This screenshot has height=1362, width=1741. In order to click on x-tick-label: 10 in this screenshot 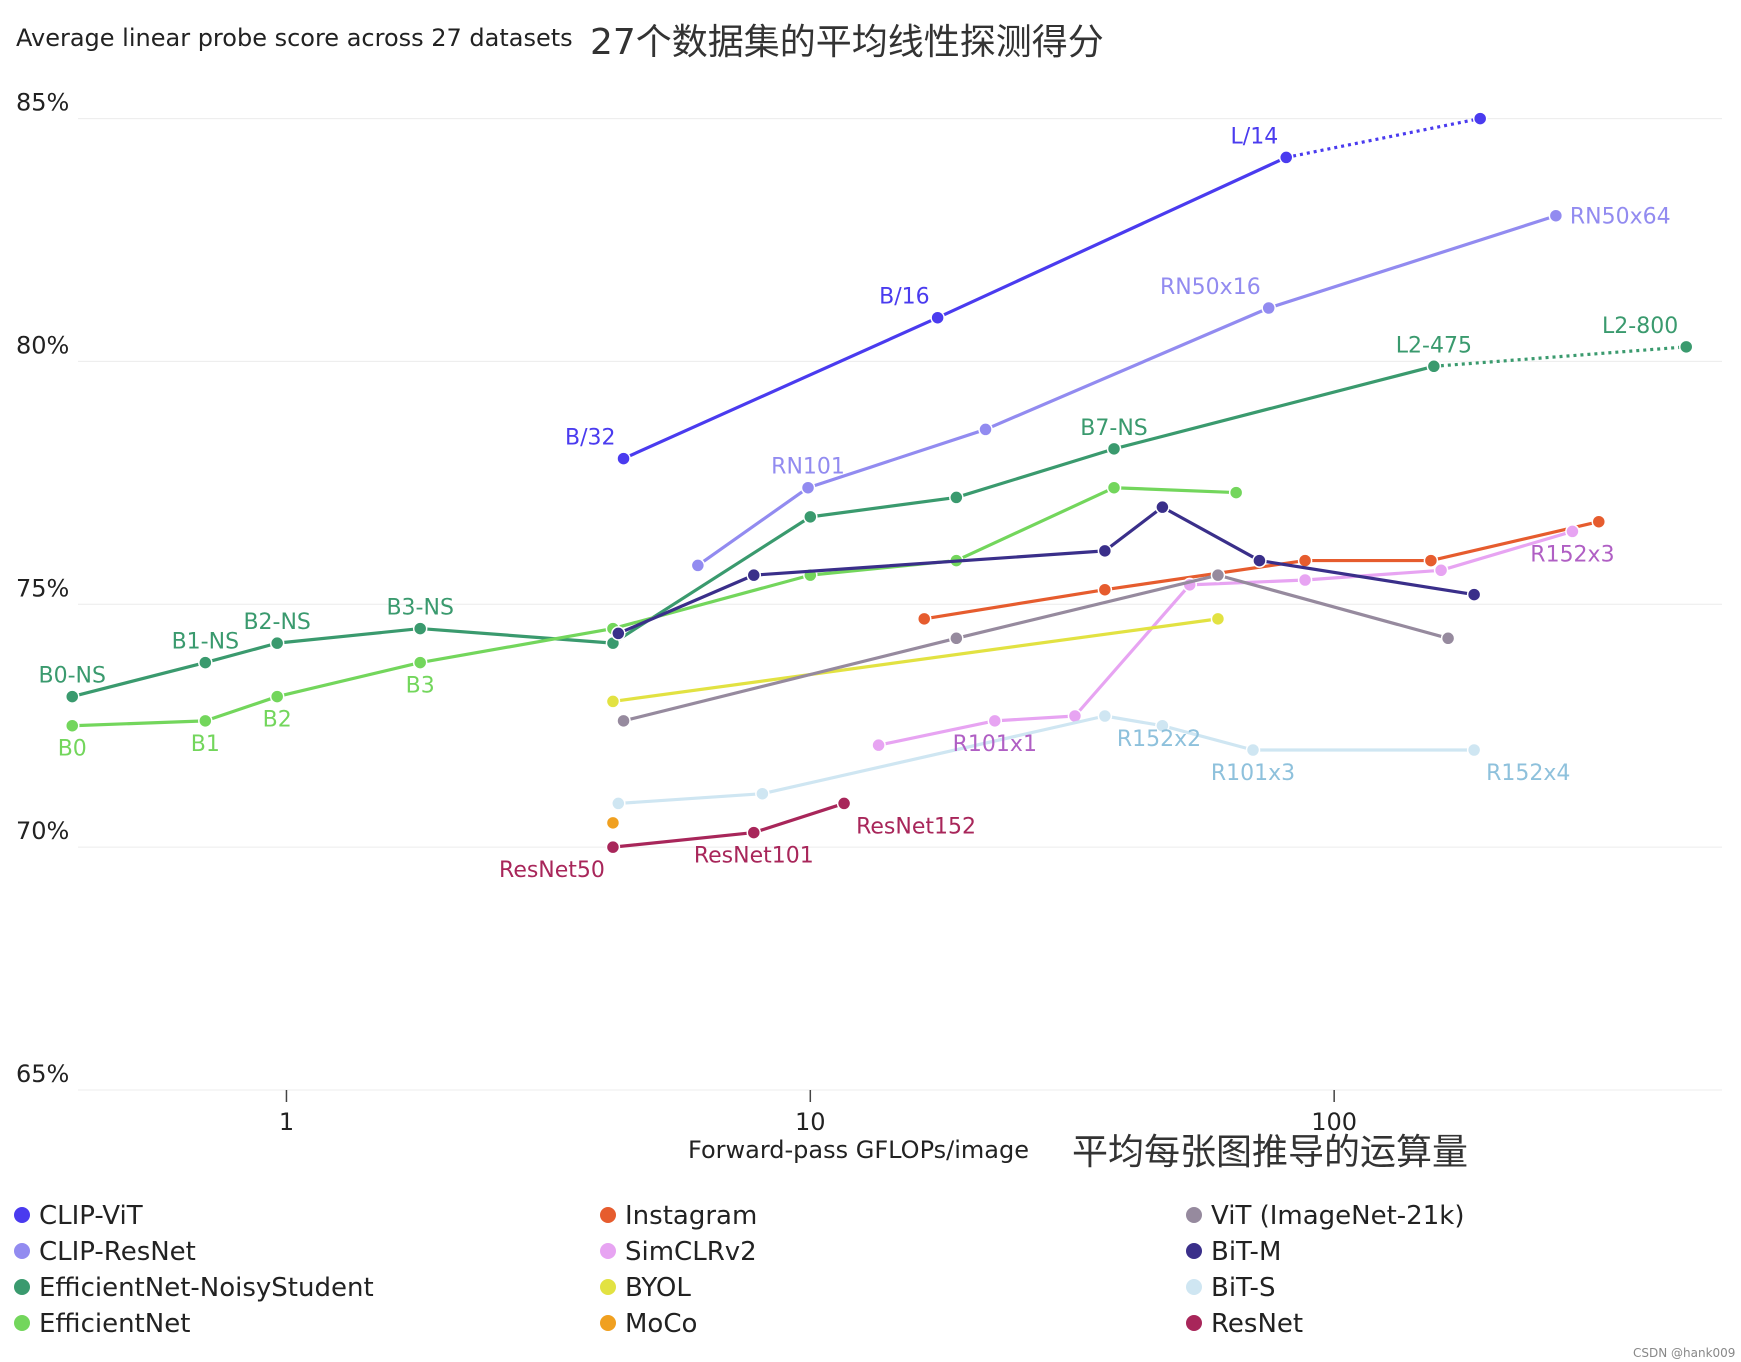, I will do `click(810, 1122)`.